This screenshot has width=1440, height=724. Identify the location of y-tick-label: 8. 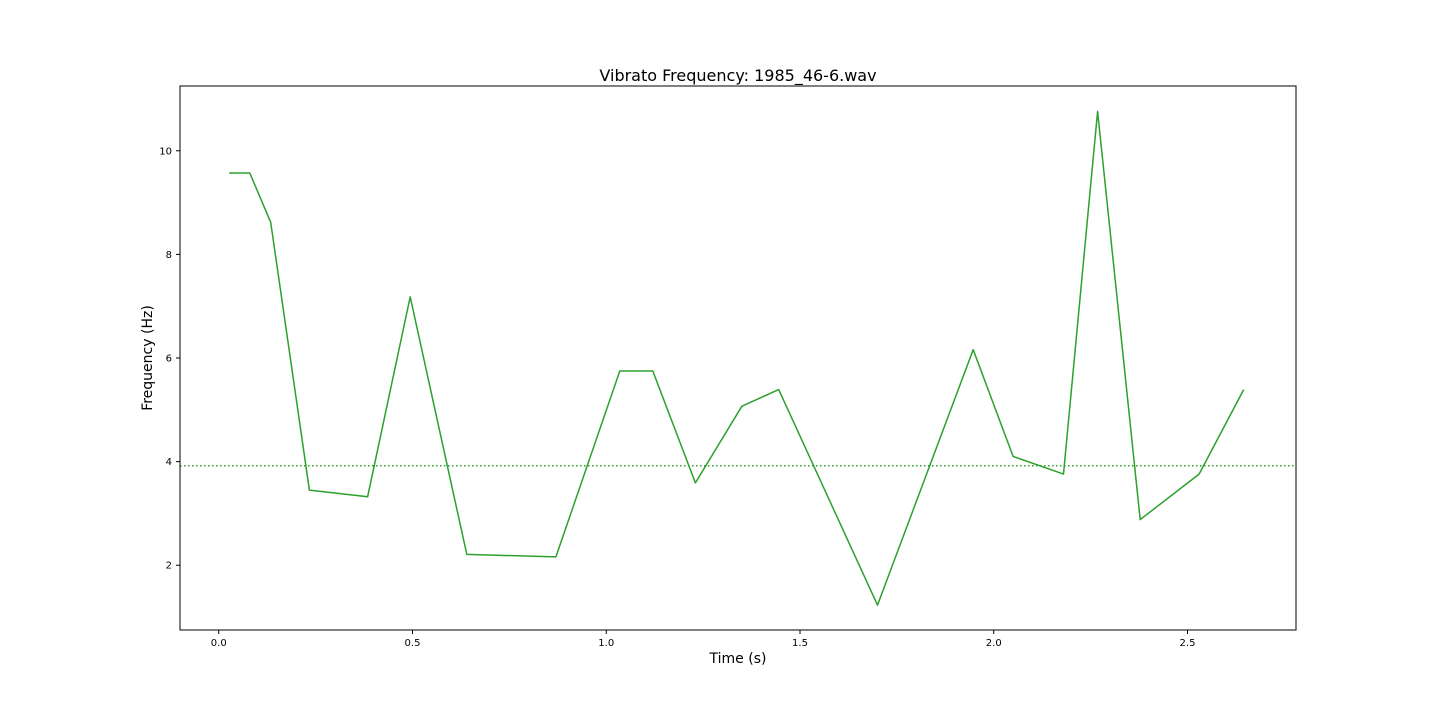
(169, 255).